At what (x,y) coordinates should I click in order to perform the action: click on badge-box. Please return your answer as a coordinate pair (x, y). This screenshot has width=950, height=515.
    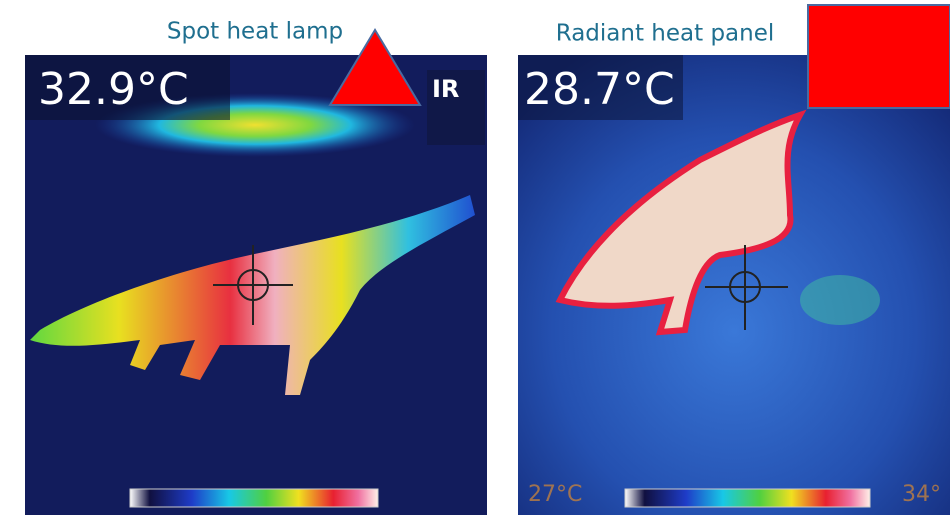
    Looking at the image, I should click on (456, 107).